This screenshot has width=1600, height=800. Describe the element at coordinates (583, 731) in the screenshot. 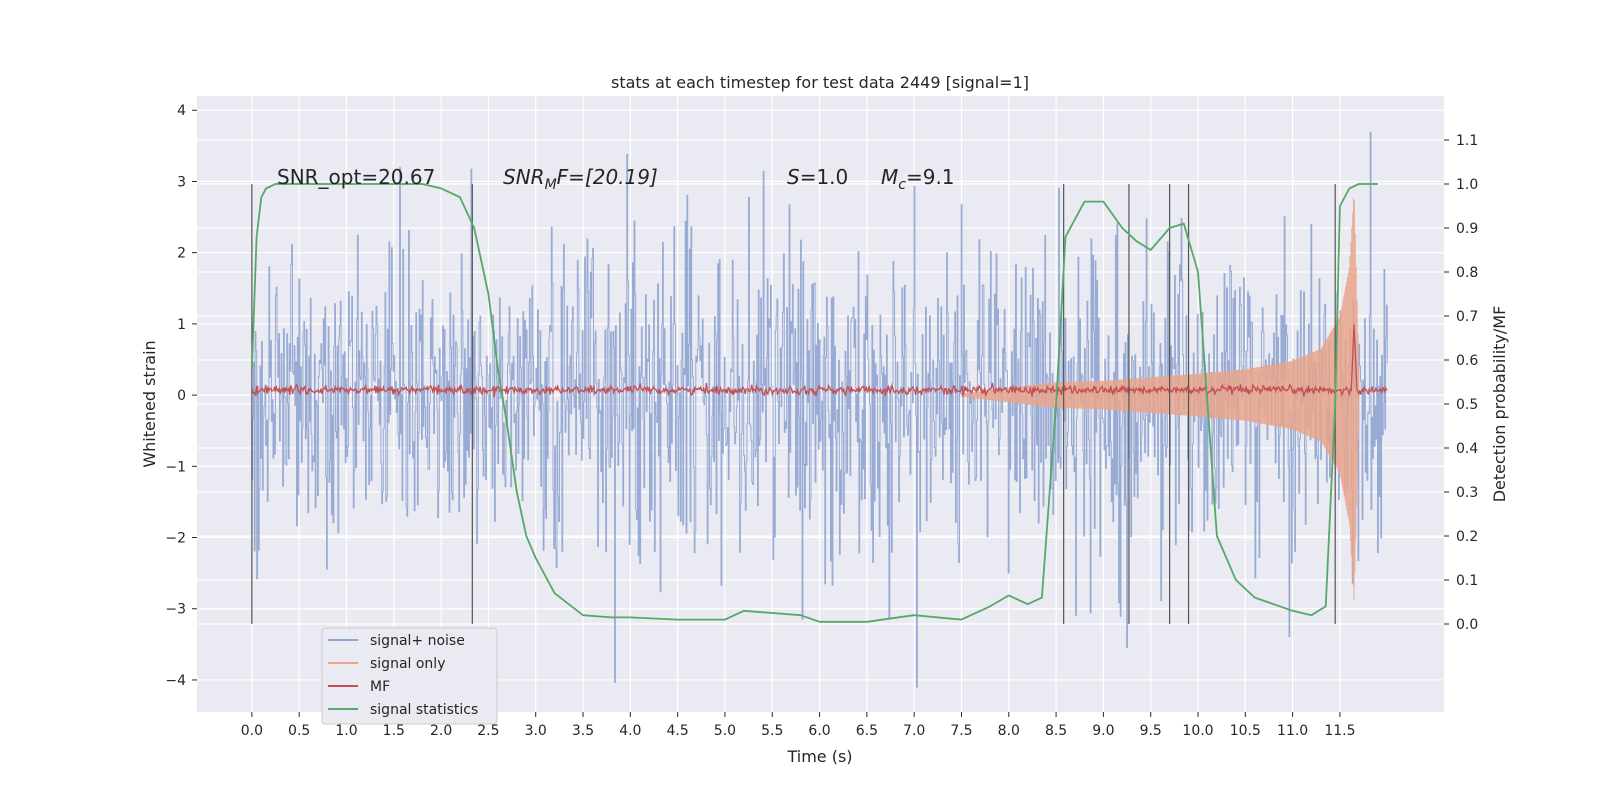

I see `x-tick-label: 3.5` at that location.